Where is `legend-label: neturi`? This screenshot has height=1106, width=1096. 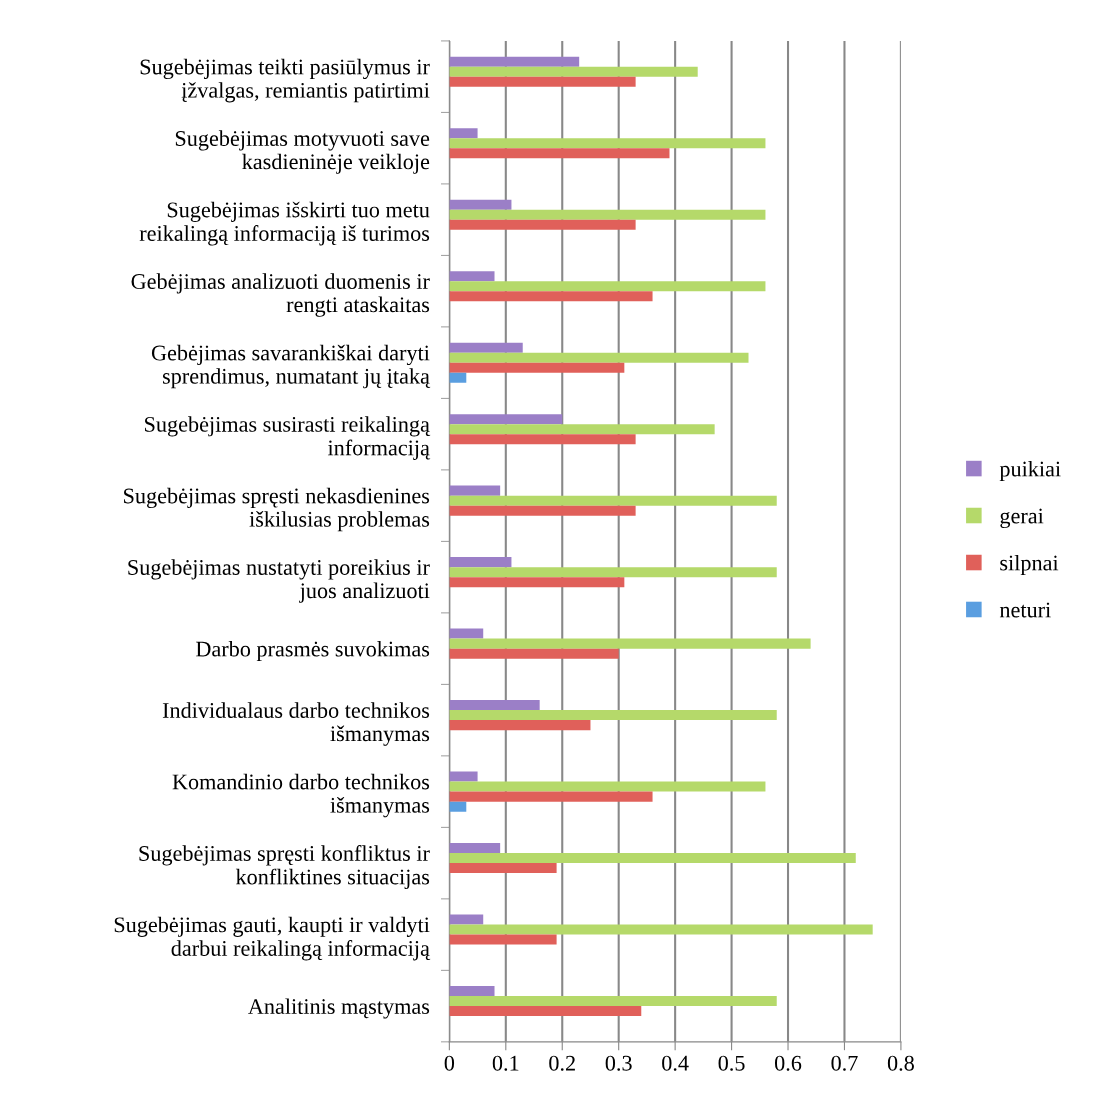
legend-label: neturi is located at coordinates (1025, 610).